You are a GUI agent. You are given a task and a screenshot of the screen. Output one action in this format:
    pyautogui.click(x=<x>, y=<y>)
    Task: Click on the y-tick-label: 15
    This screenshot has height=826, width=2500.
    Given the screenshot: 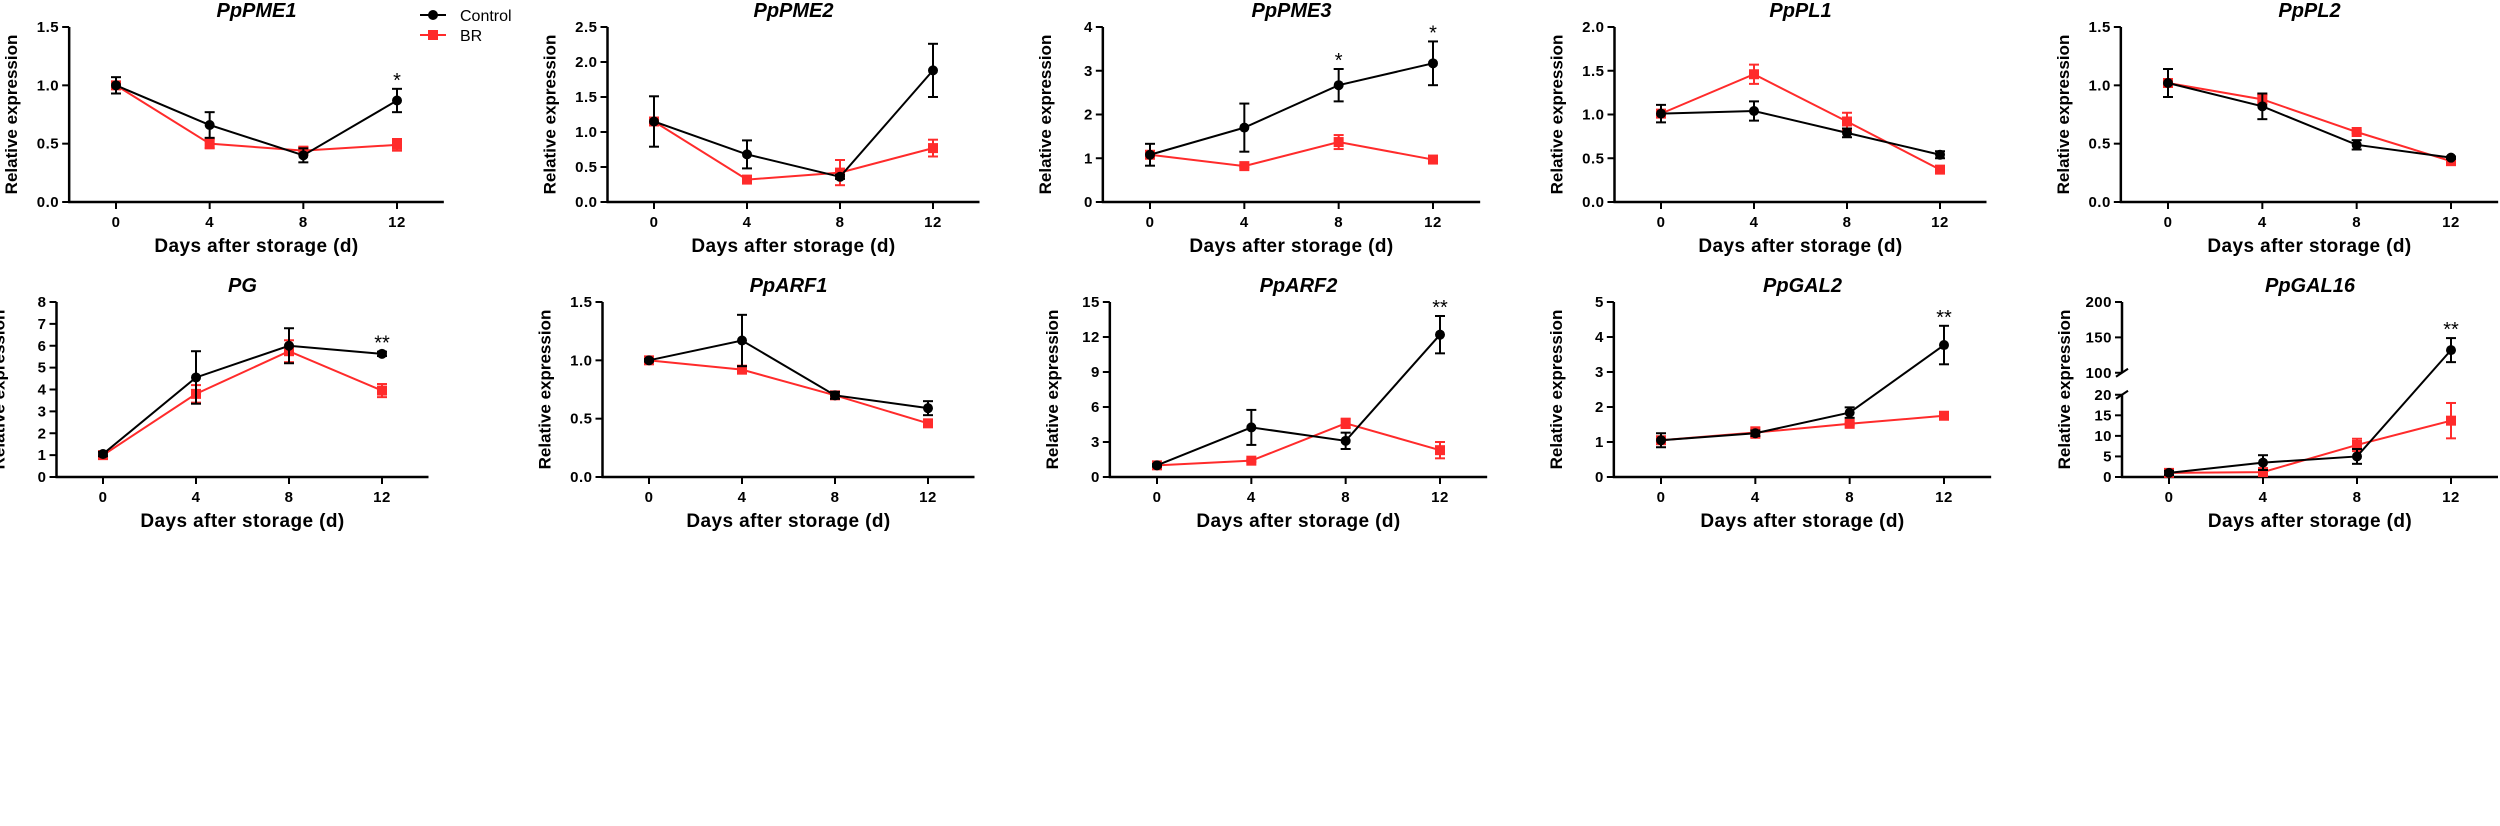 What is the action you would take?
    pyautogui.click(x=1091, y=302)
    